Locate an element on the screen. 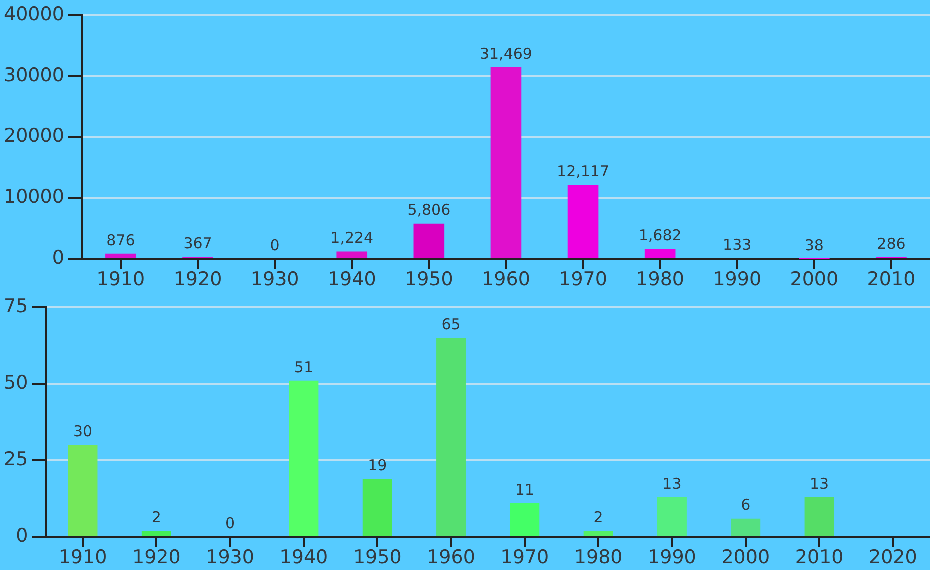 This screenshot has width=930, height=570. data-label: 30 is located at coordinates (83, 431).